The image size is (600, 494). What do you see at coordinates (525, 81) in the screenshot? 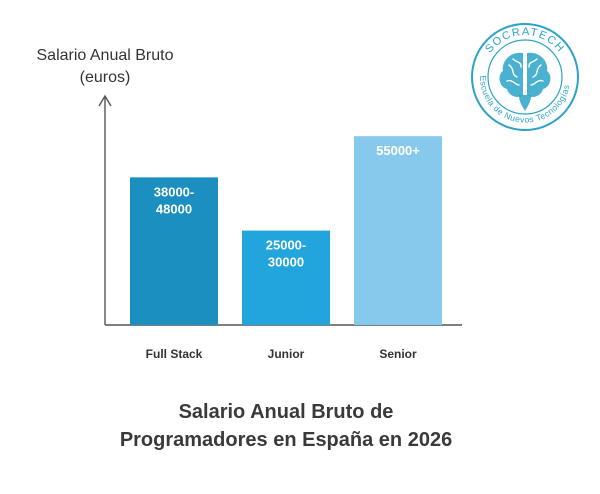
I see `brain-icon` at bounding box center [525, 81].